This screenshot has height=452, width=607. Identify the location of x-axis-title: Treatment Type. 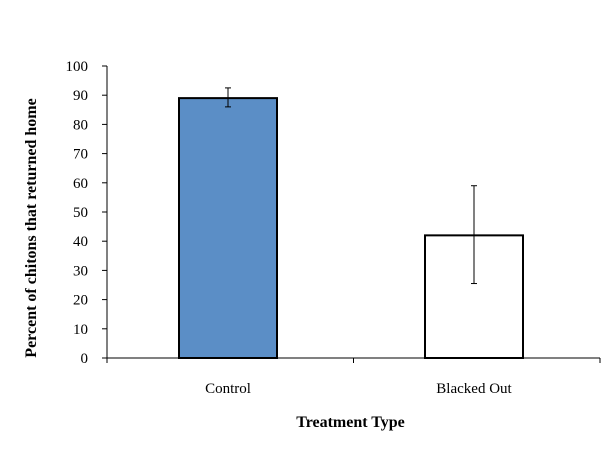
(350, 422).